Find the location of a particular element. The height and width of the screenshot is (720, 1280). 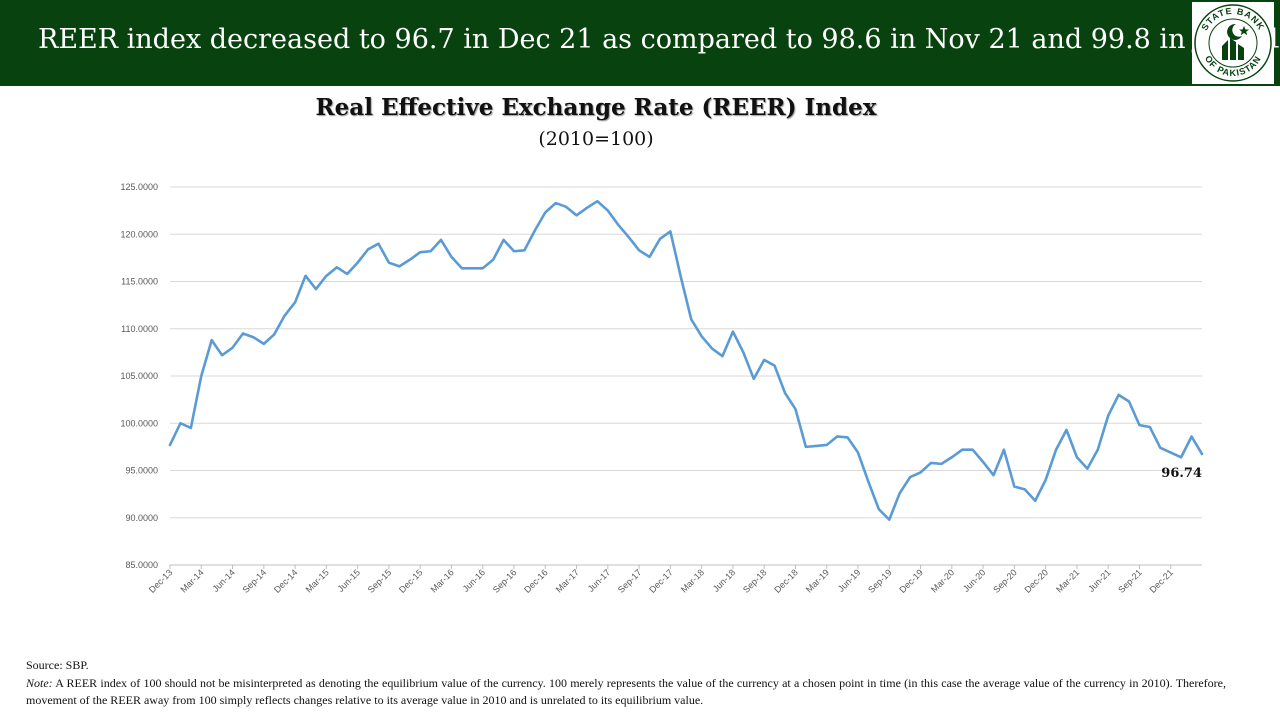

y-tick-label: 95.0000 is located at coordinates (141, 471).